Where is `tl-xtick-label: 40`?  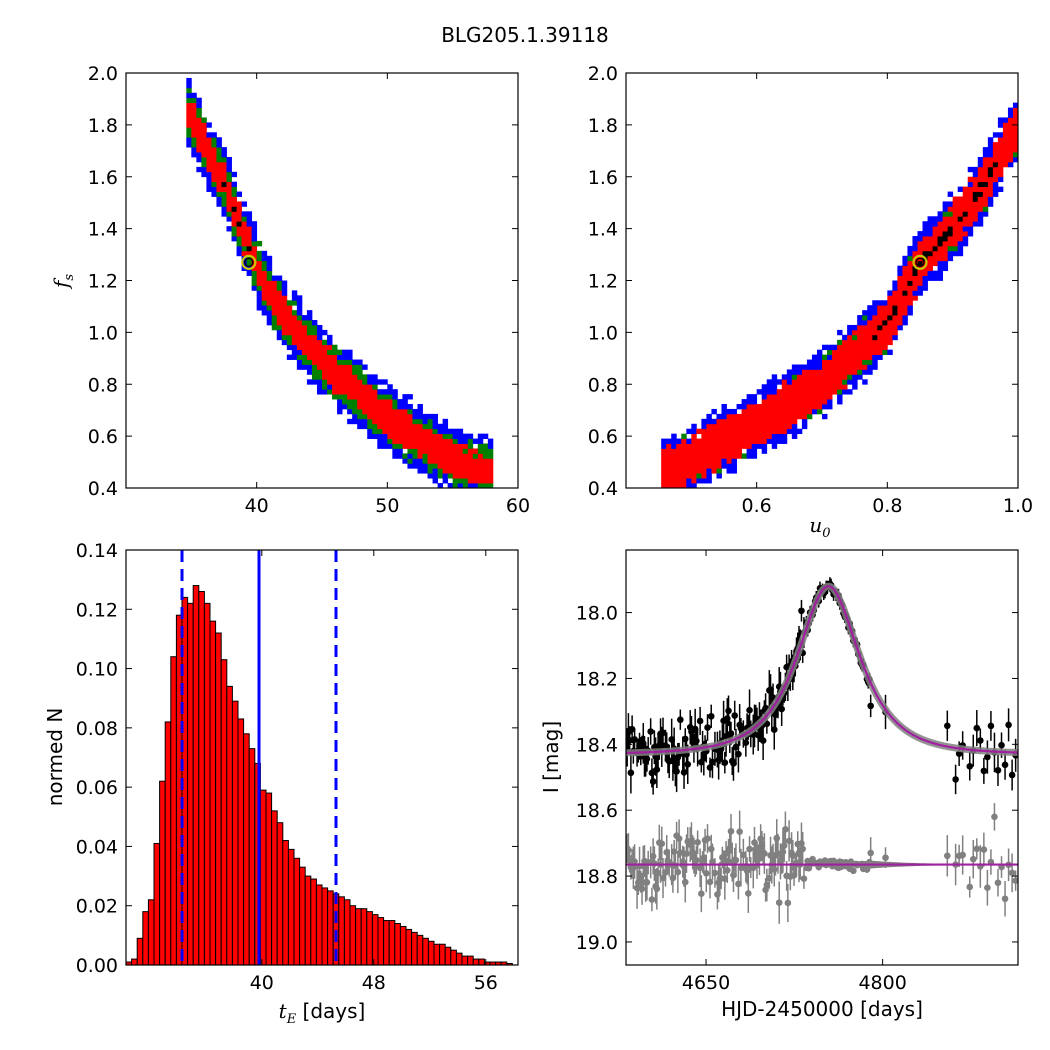 tl-xtick-label: 40 is located at coordinates (257, 506).